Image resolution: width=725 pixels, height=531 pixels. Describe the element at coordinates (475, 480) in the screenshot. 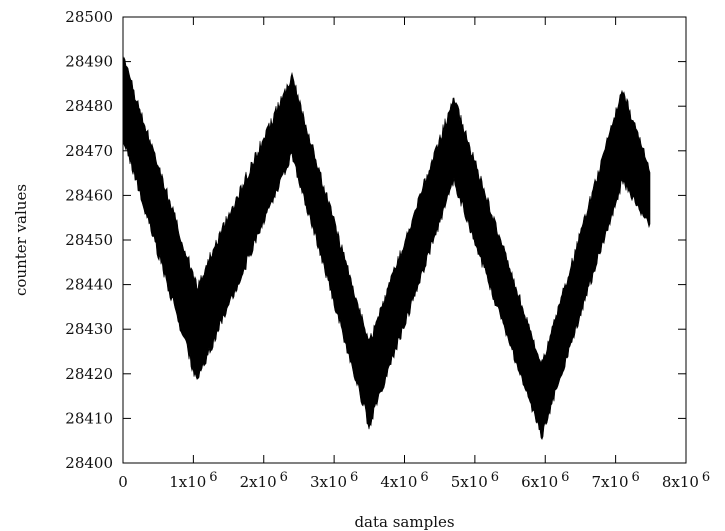

I see `x-tick-label: 5x10 6` at that location.